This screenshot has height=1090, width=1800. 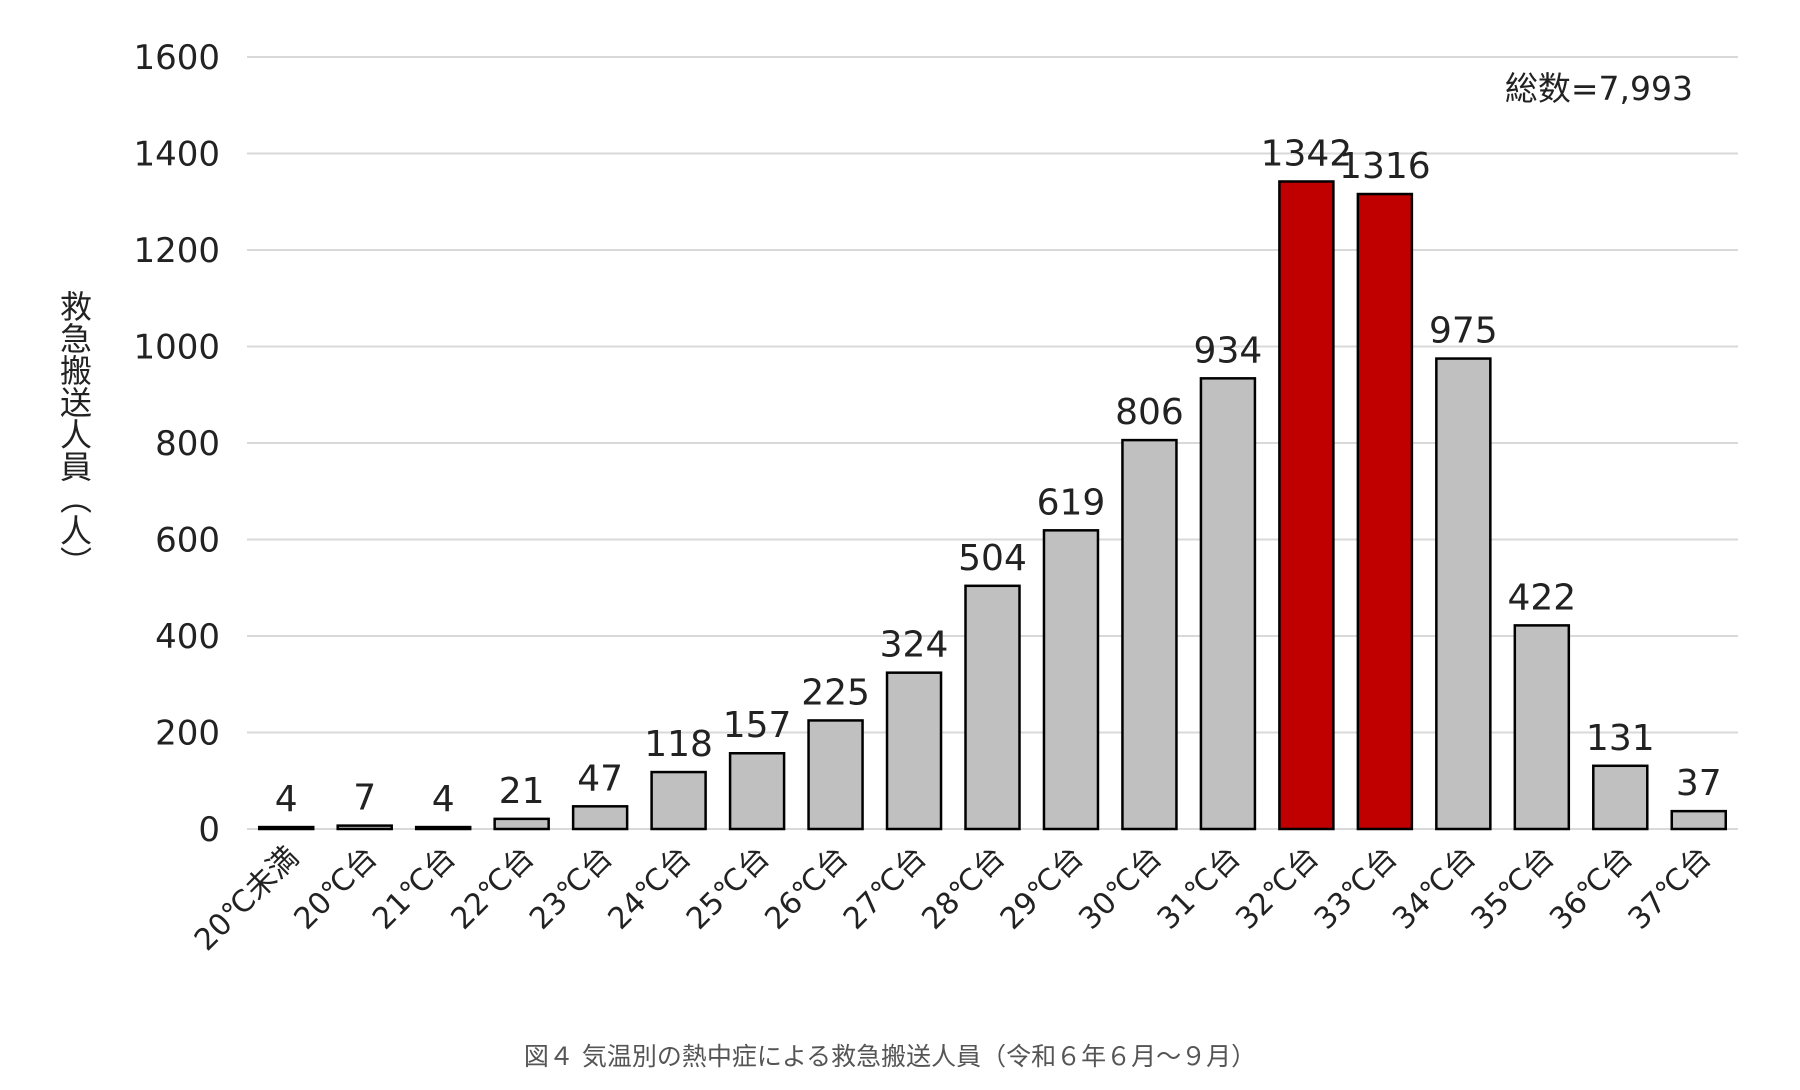 I want to click on bar-36℃台, so click(x=1620, y=797).